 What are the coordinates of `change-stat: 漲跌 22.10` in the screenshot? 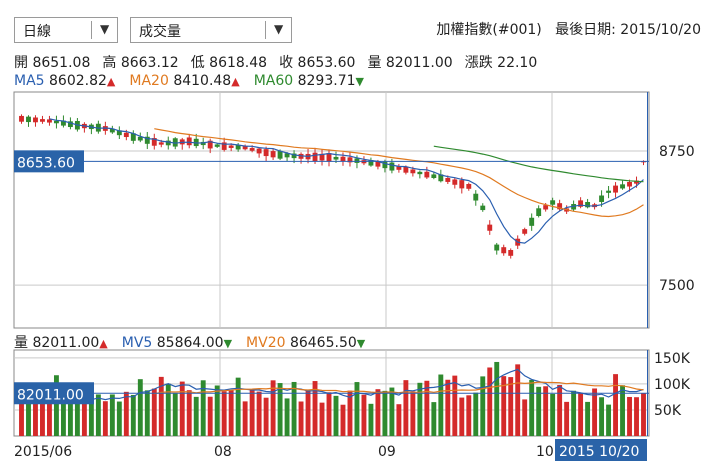 It's located at (501, 63).